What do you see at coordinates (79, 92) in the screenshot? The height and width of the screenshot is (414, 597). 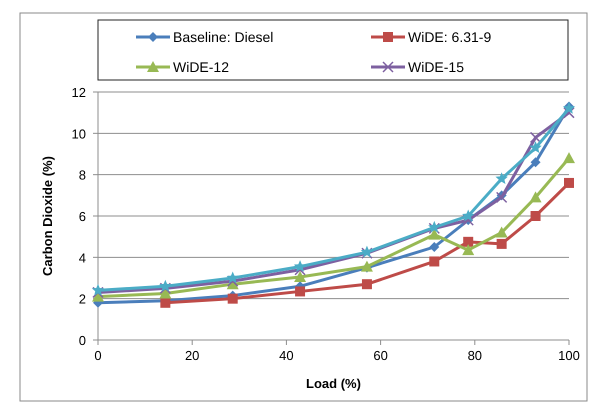 I see `y-tick-label: 12` at bounding box center [79, 92].